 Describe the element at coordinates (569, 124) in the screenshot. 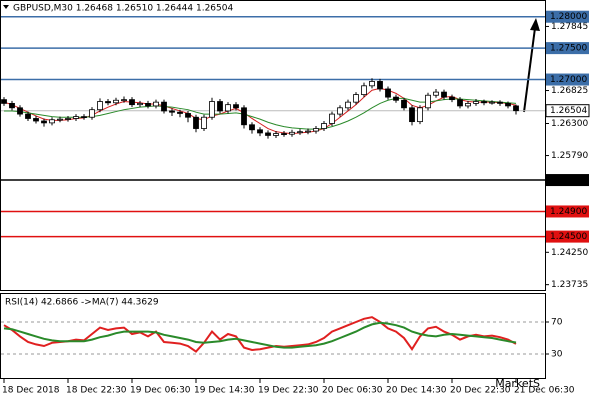

I see `y-tick-label: 1.26300` at that location.